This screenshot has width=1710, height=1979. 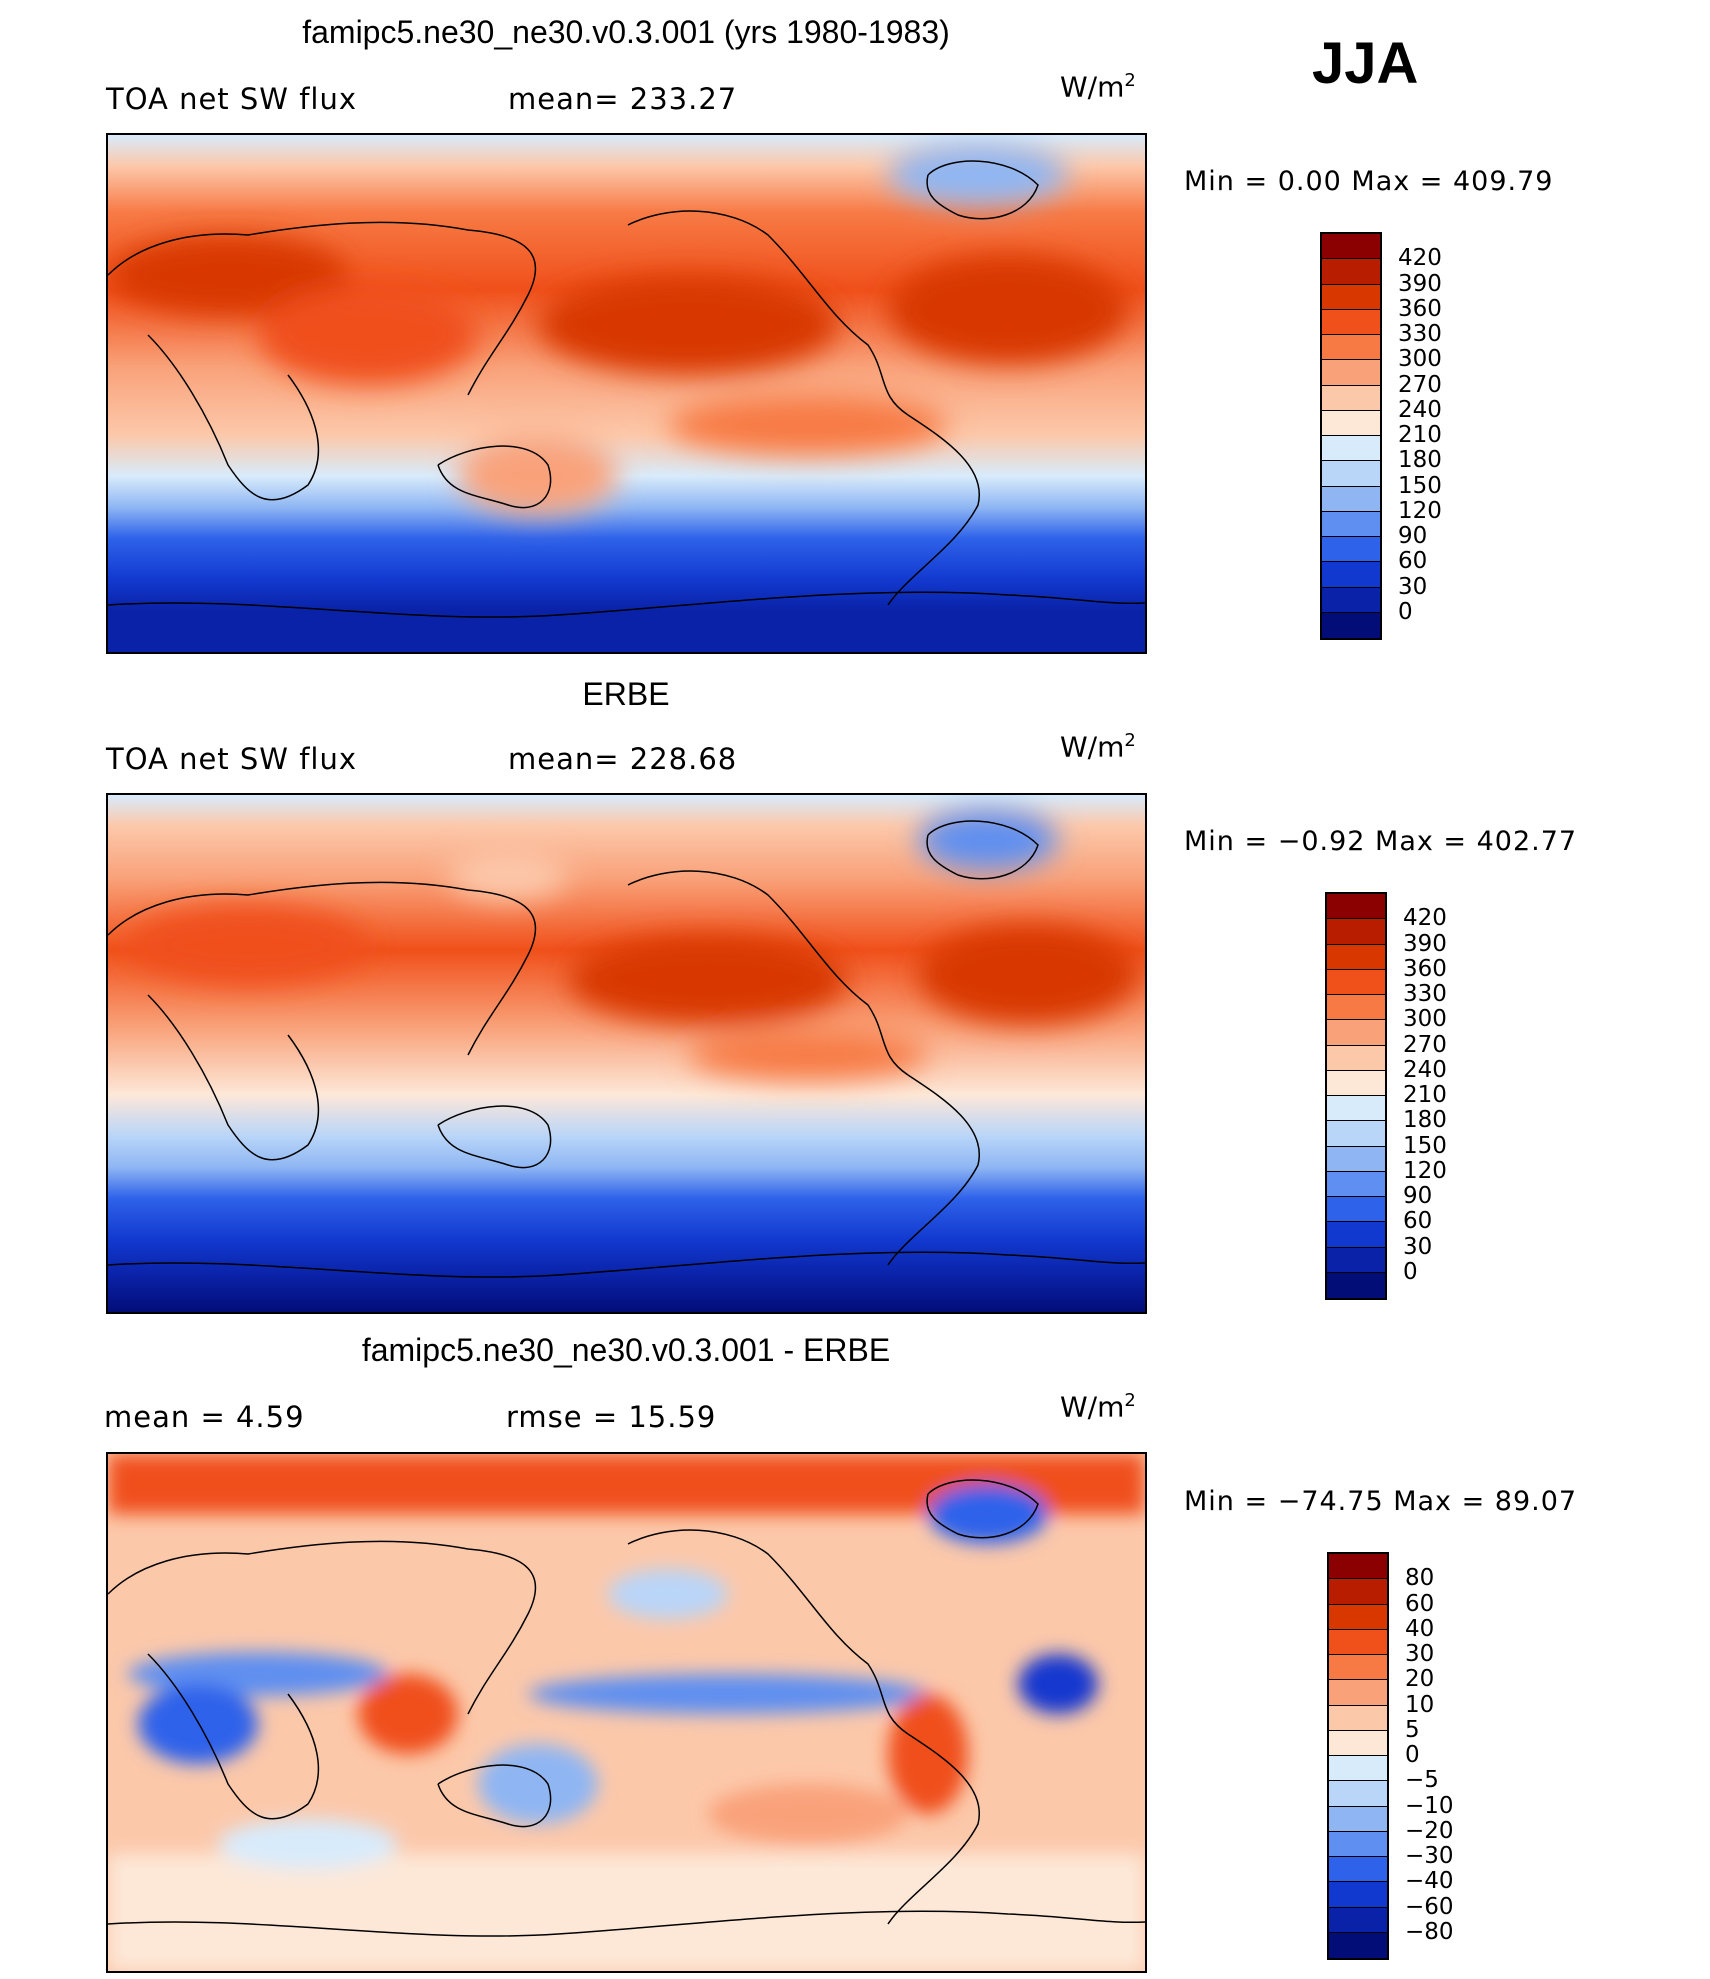 I want to click on panel-2-colorbar, so click(x=1356, y=1096).